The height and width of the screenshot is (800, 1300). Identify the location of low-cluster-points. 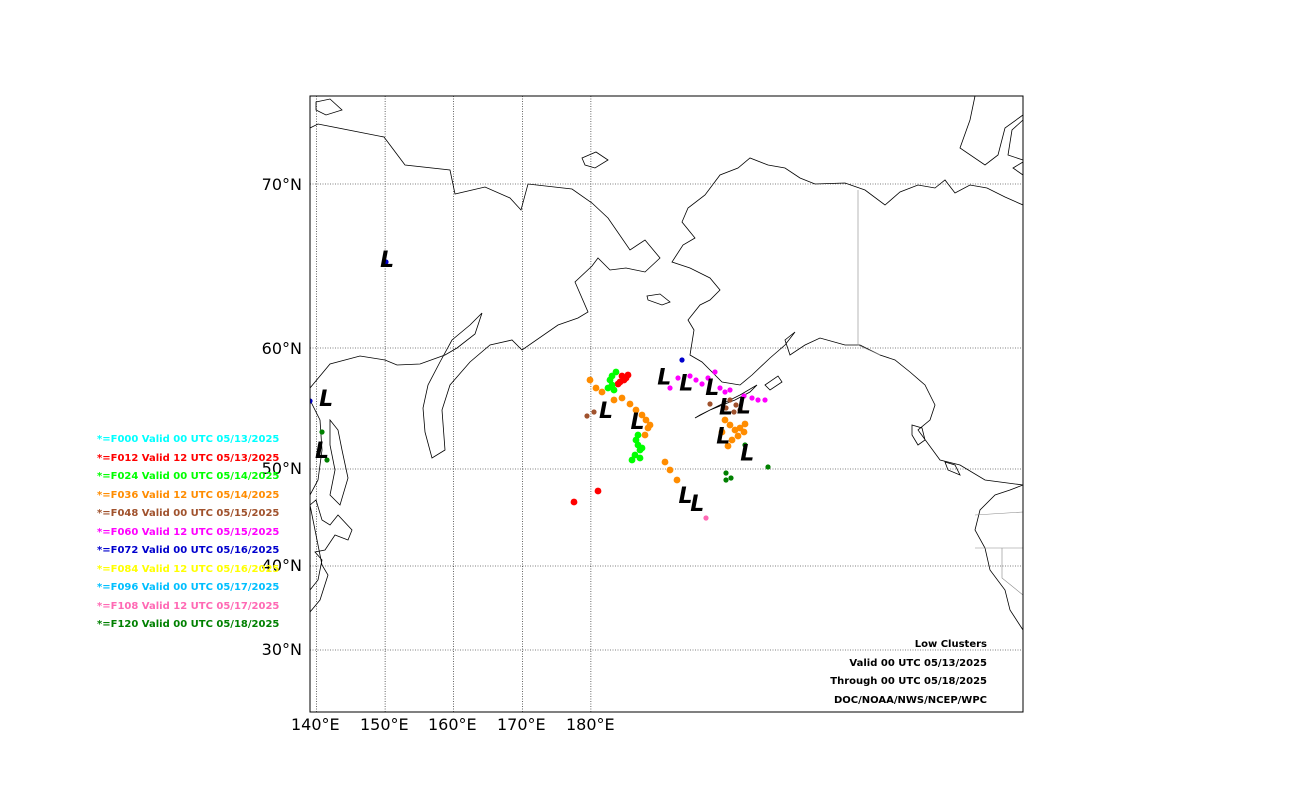
(540, 390).